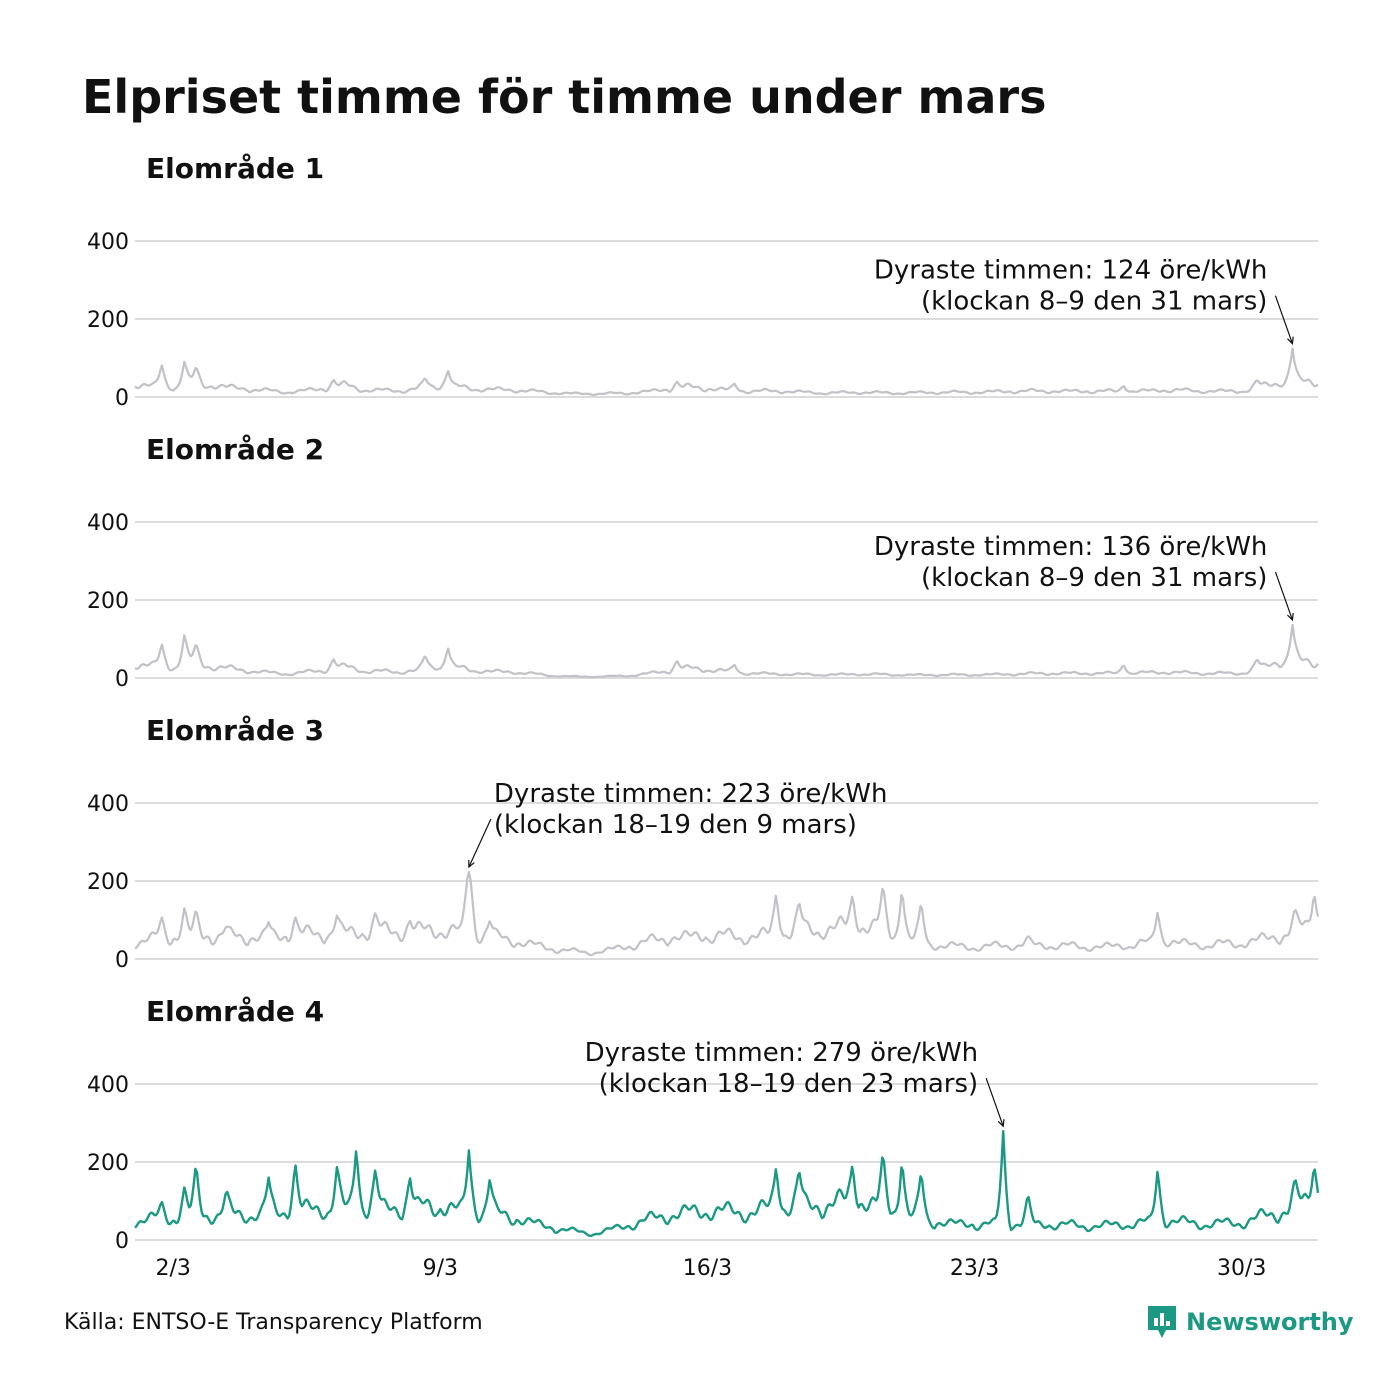  What do you see at coordinates (273, 1322) in the screenshot?
I see `source-note: Källa: ENTSO-E Transparency Platform` at bounding box center [273, 1322].